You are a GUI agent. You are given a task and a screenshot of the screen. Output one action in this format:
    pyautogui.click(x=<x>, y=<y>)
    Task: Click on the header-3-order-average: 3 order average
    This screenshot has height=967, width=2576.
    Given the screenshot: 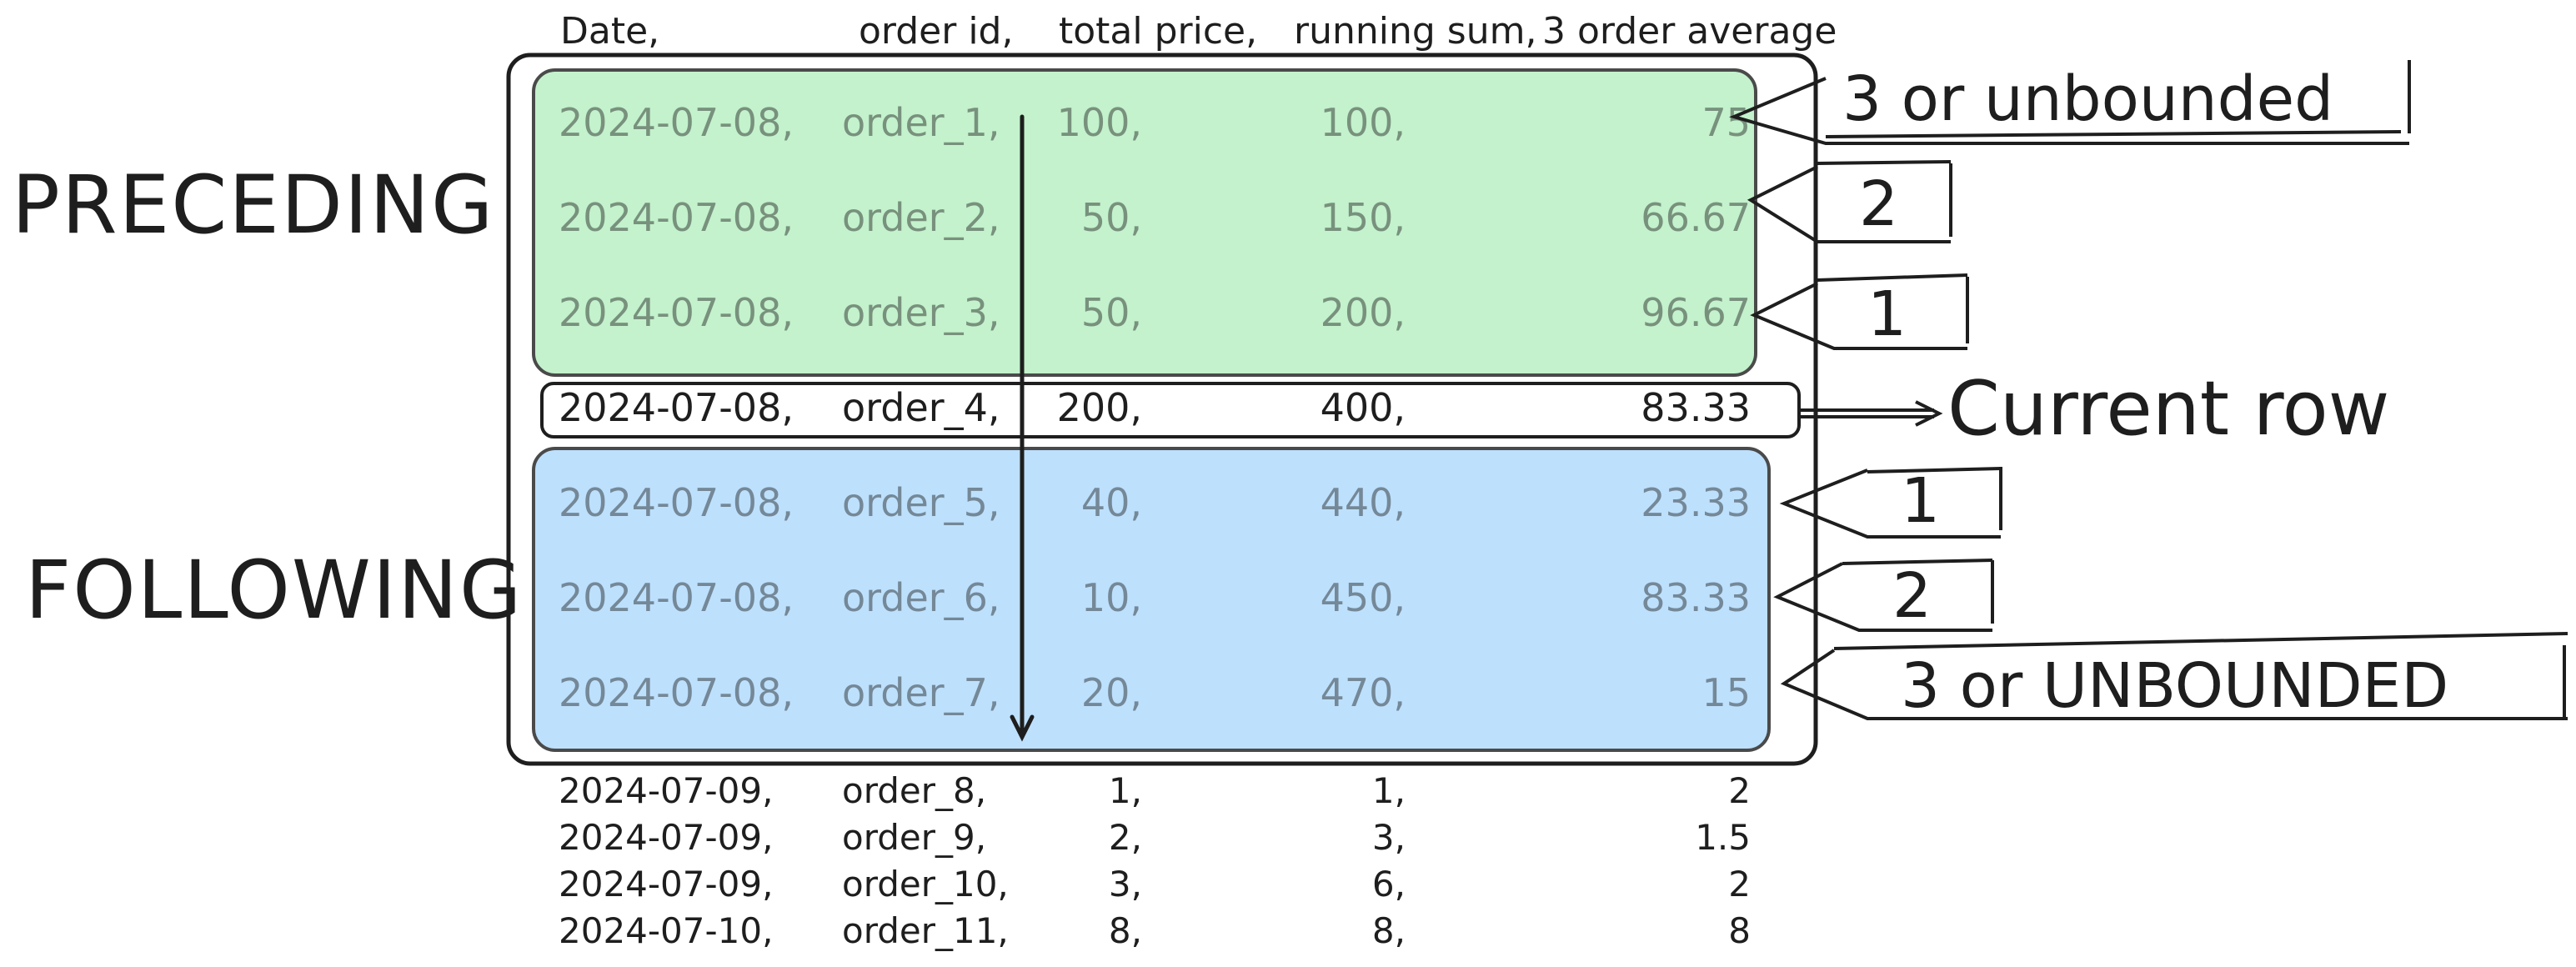 What is the action you would take?
    pyautogui.click(x=1689, y=32)
    